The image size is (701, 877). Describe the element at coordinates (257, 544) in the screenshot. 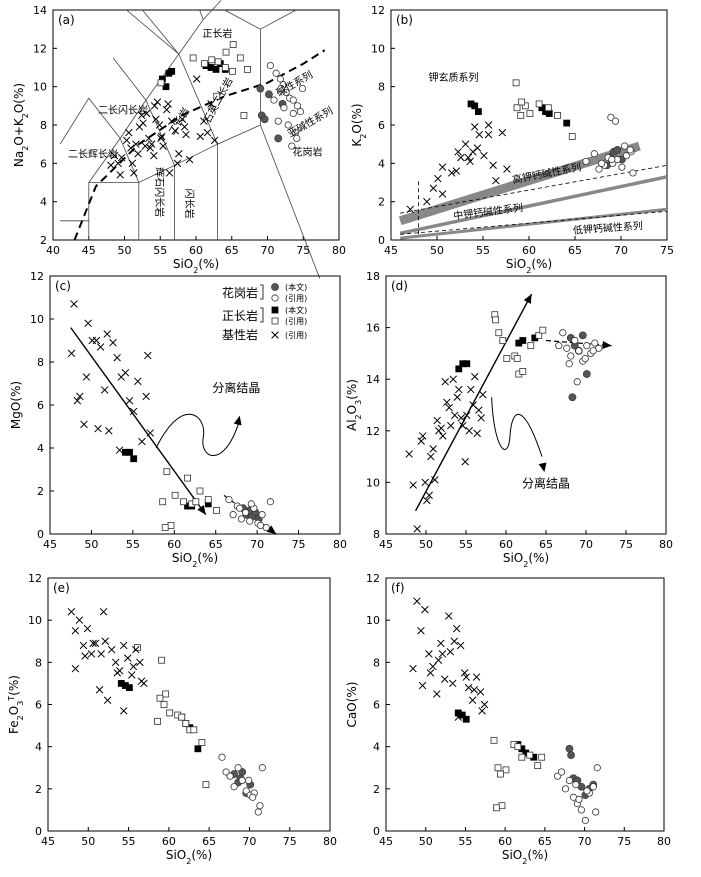

I see `x-tick-label-c-5: 70` at that location.